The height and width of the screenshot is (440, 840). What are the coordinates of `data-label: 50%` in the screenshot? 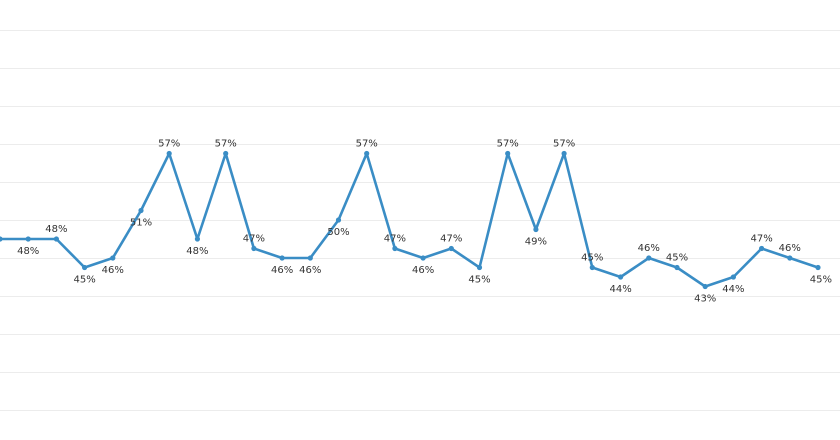 It's located at (338, 232).